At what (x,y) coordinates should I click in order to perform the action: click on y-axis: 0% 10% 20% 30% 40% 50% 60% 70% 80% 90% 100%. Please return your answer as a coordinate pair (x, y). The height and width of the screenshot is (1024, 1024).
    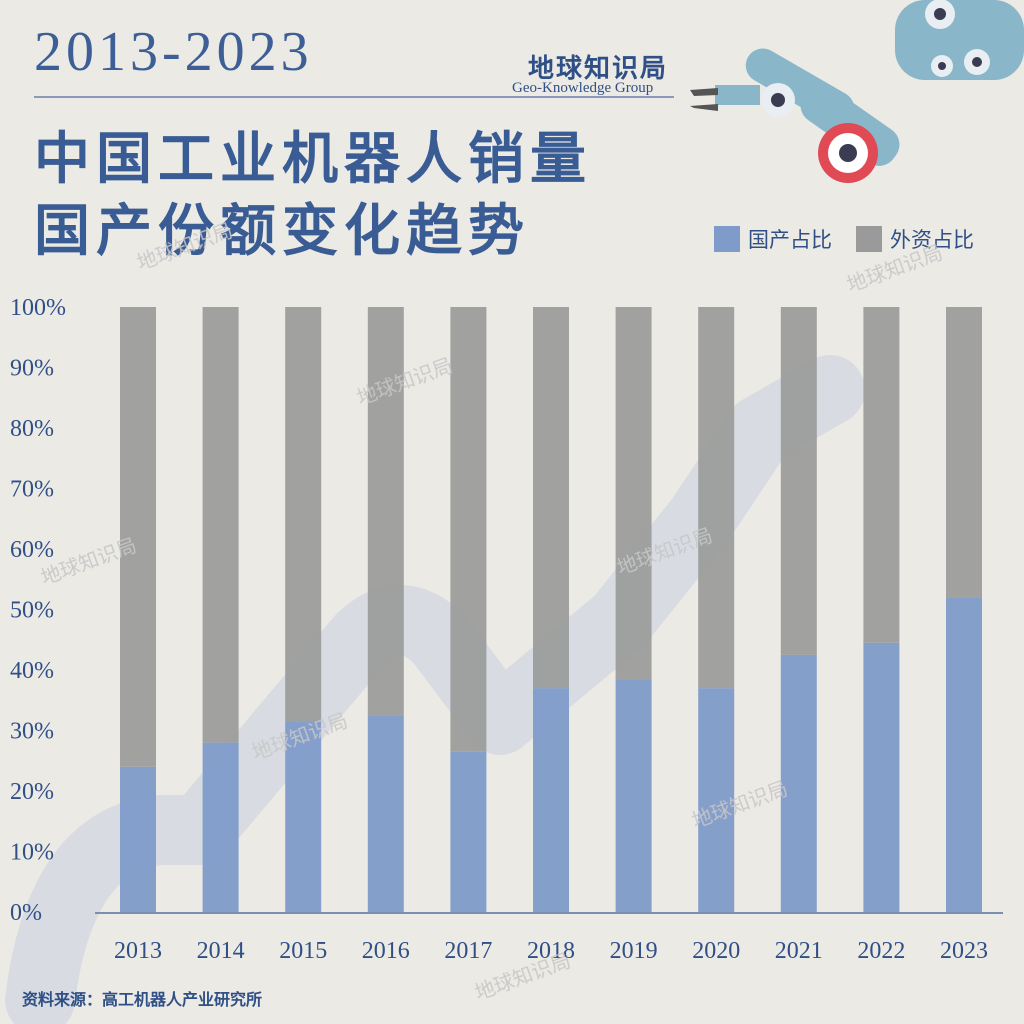
    Looking at the image, I should click on (38, 610).